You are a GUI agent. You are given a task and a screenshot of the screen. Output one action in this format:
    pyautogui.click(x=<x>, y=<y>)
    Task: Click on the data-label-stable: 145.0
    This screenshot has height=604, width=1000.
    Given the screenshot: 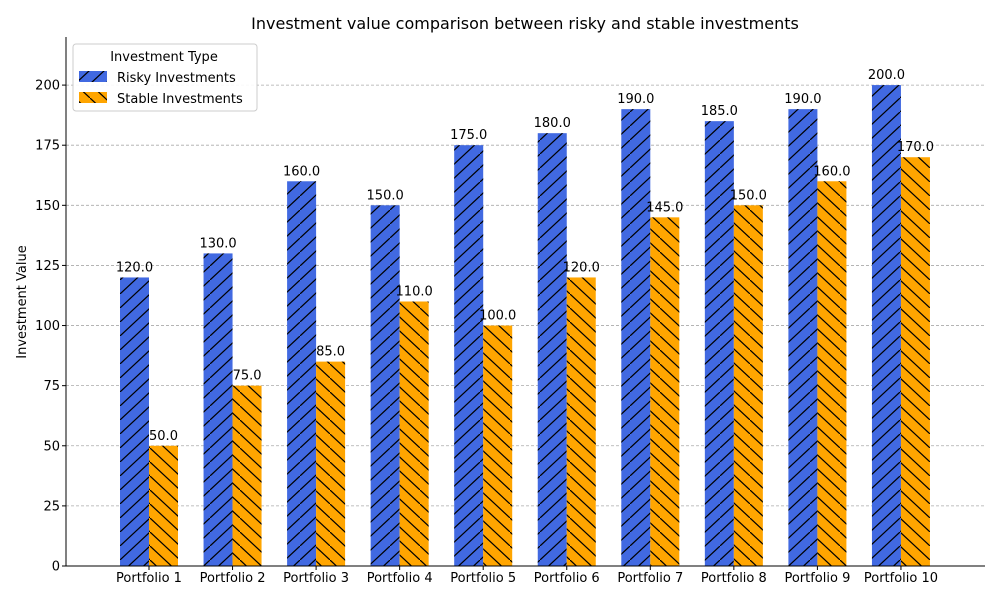 What is the action you would take?
    pyautogui.click(x=664, y=207)
    